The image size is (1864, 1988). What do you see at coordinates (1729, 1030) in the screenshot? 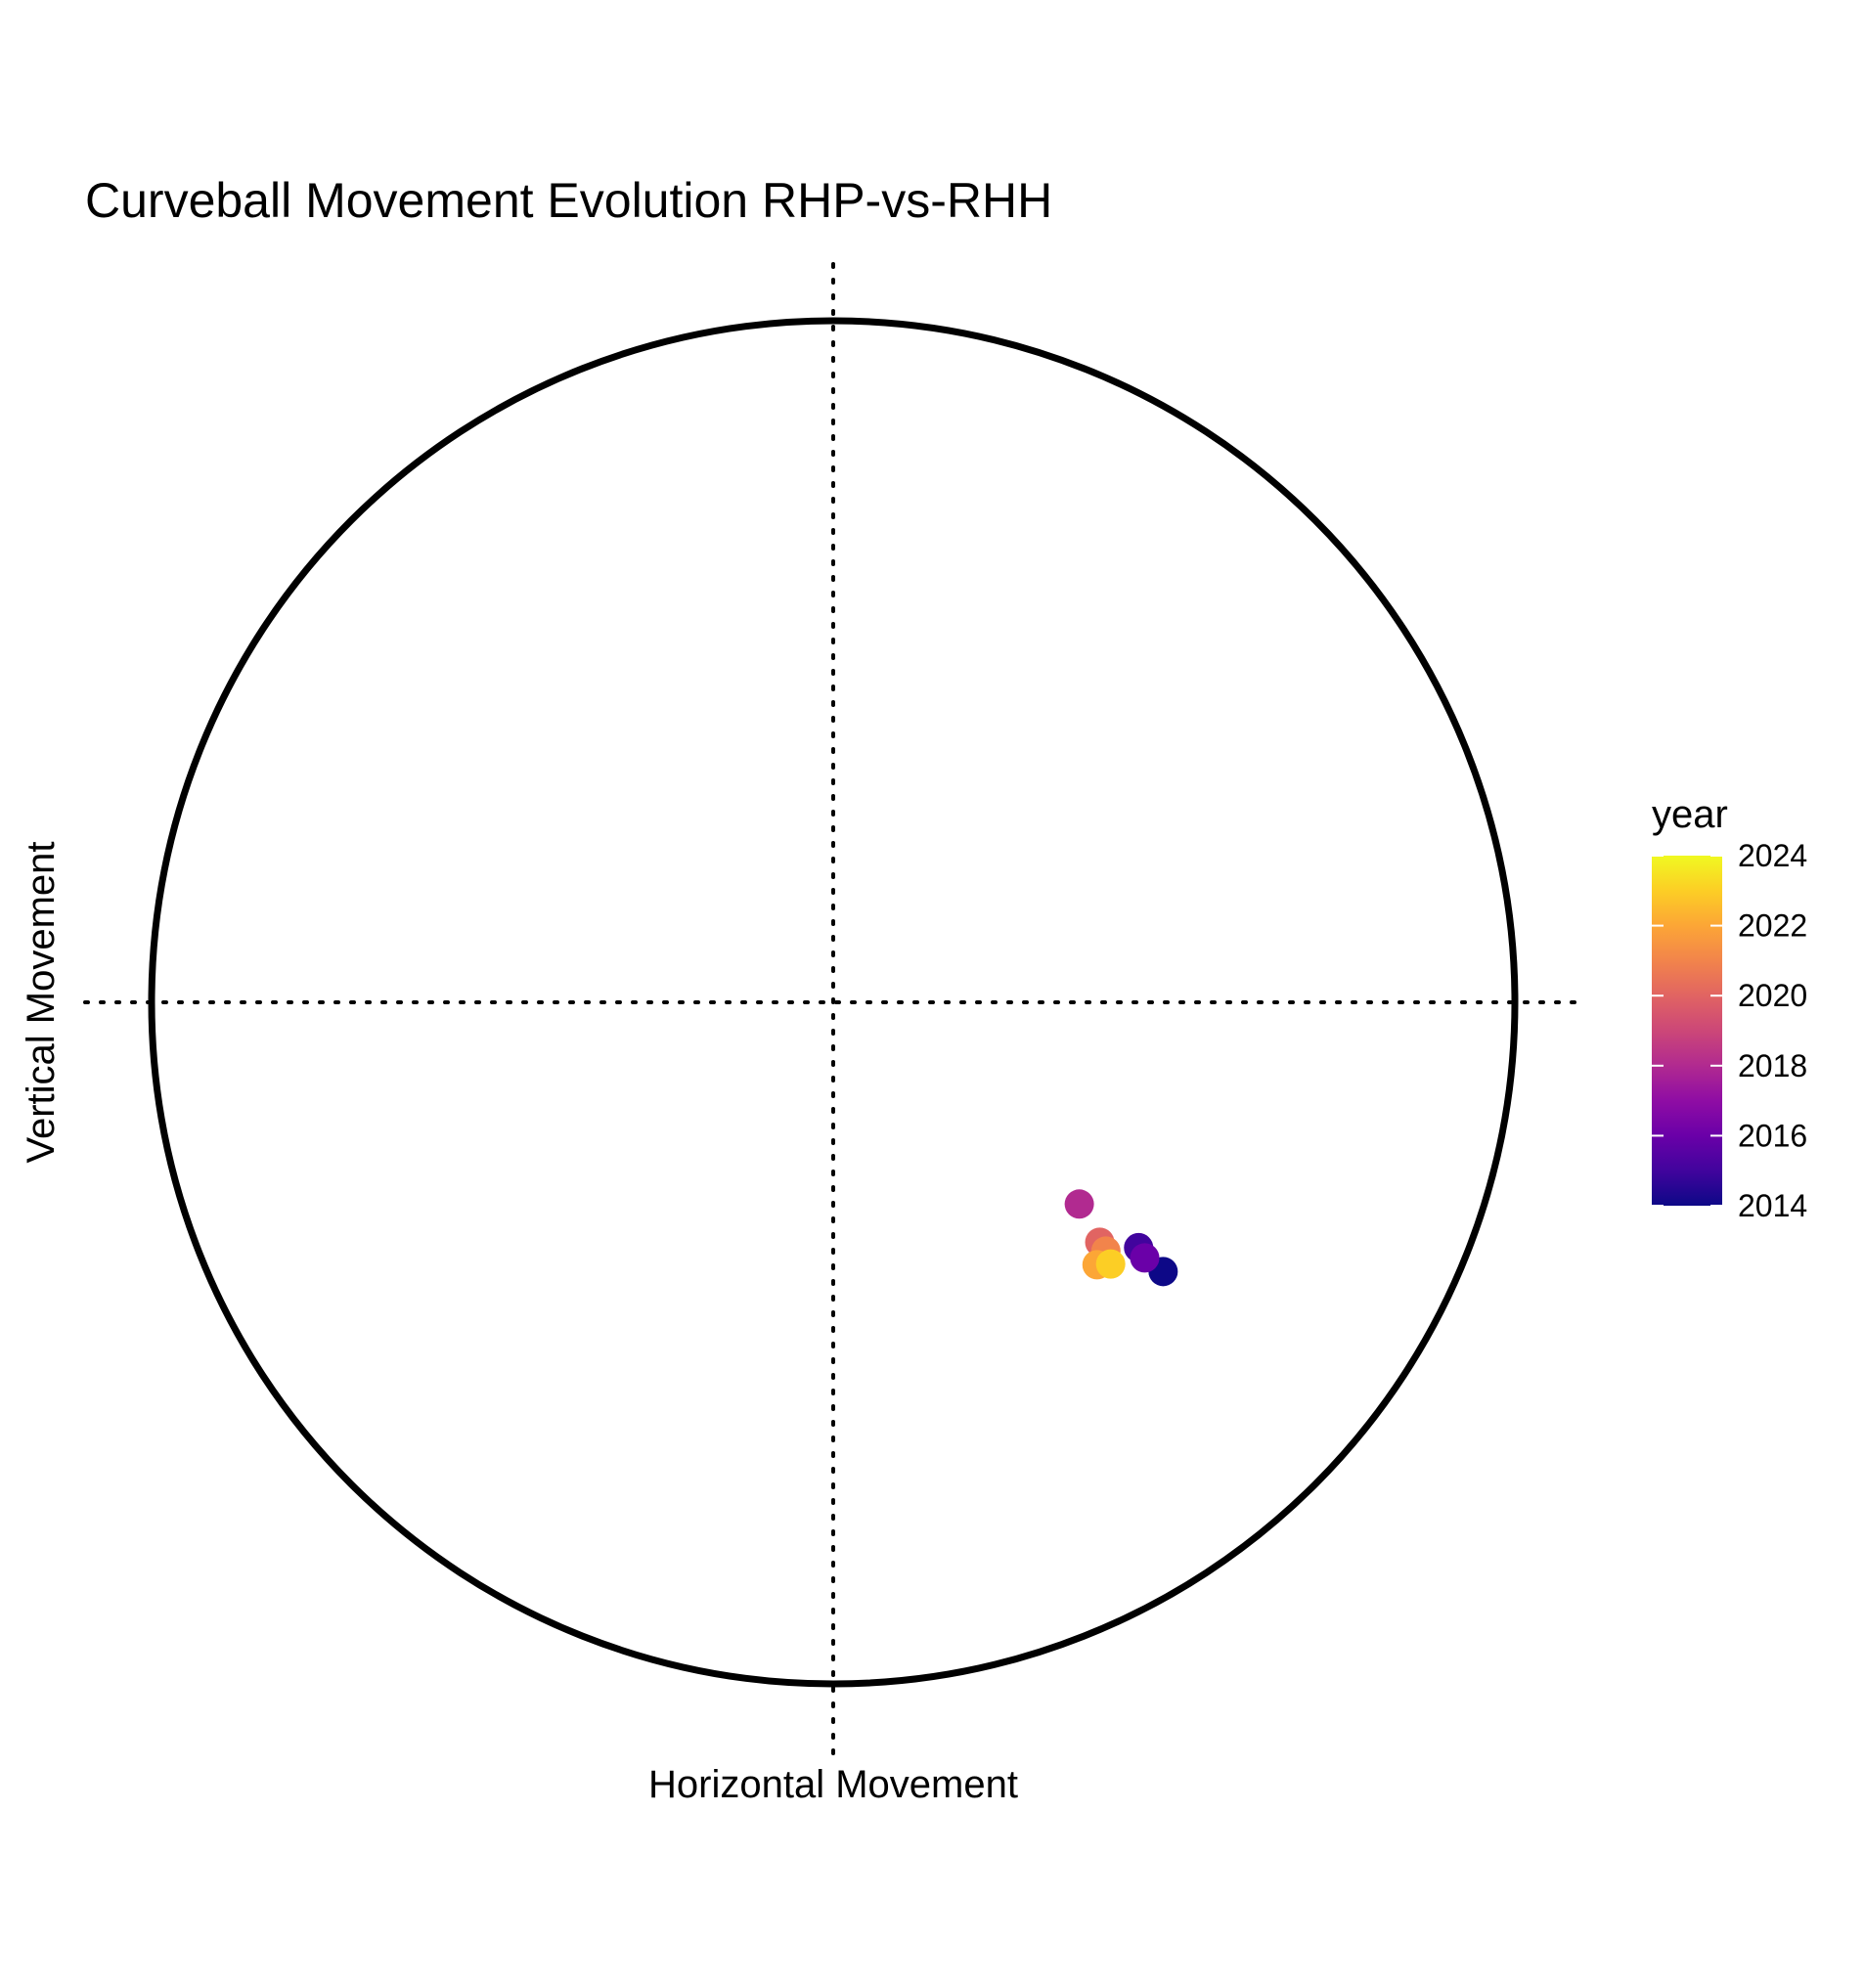
I see `legend-ticks: 2014 2016 2018 2020 2022 2024` at bounding box center [1729, 1030].